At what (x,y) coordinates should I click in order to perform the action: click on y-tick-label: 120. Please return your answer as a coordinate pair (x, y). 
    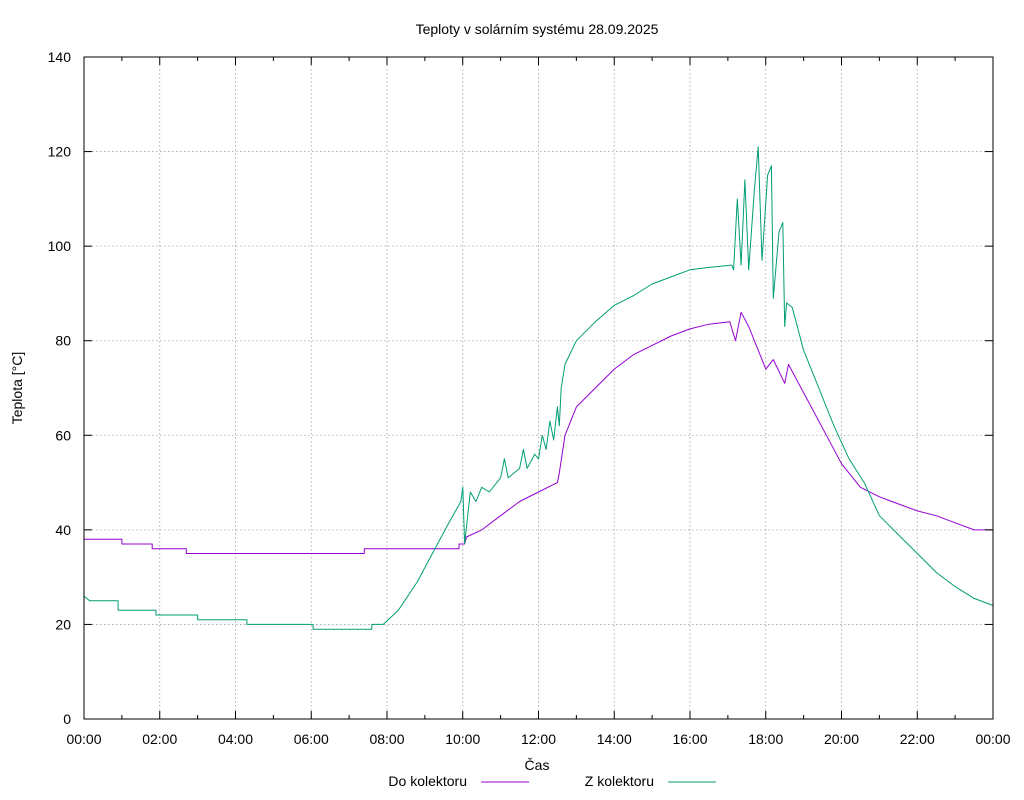
    Looking at the image, I should click on (60, 152).